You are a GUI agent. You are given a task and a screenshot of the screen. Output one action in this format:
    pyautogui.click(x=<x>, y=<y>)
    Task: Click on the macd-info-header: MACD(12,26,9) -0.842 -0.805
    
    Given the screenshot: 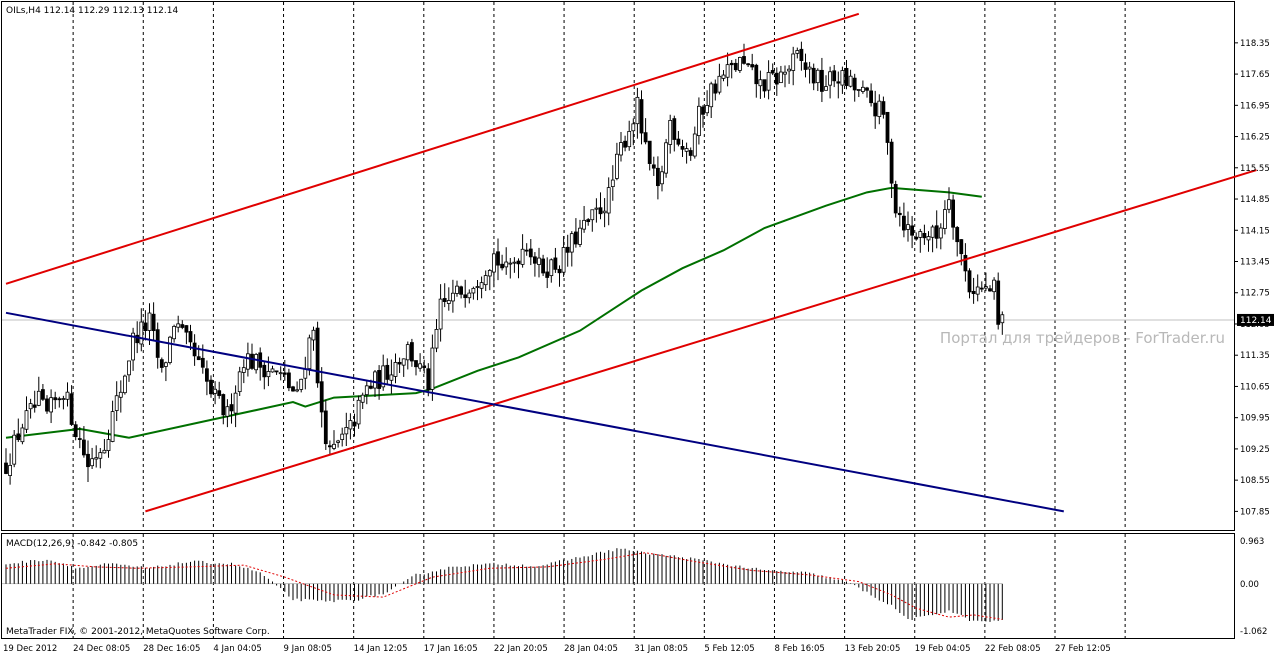 What is the action you would take?
    pyautogui.click(x=72, y=544)
    